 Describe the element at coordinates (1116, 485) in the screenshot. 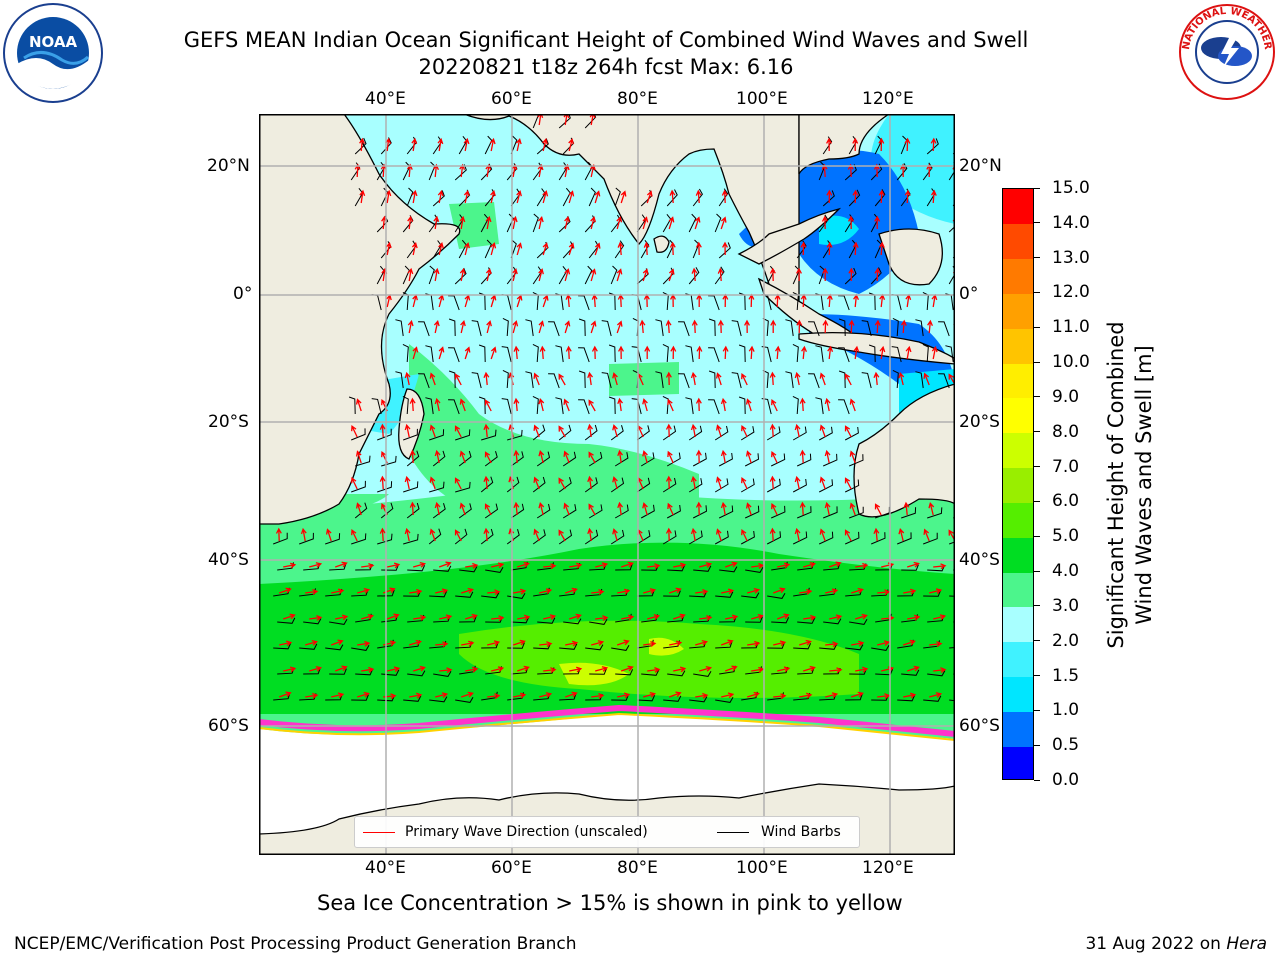

I see `colorbar-title-line1: Significant Height of Combined` at that location.